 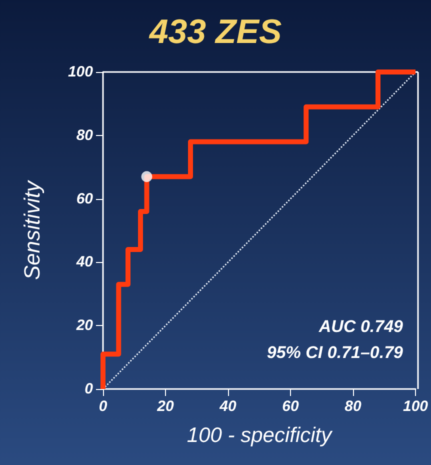 I want to click on x-tick-label: 60, so click(x=291, y=406).